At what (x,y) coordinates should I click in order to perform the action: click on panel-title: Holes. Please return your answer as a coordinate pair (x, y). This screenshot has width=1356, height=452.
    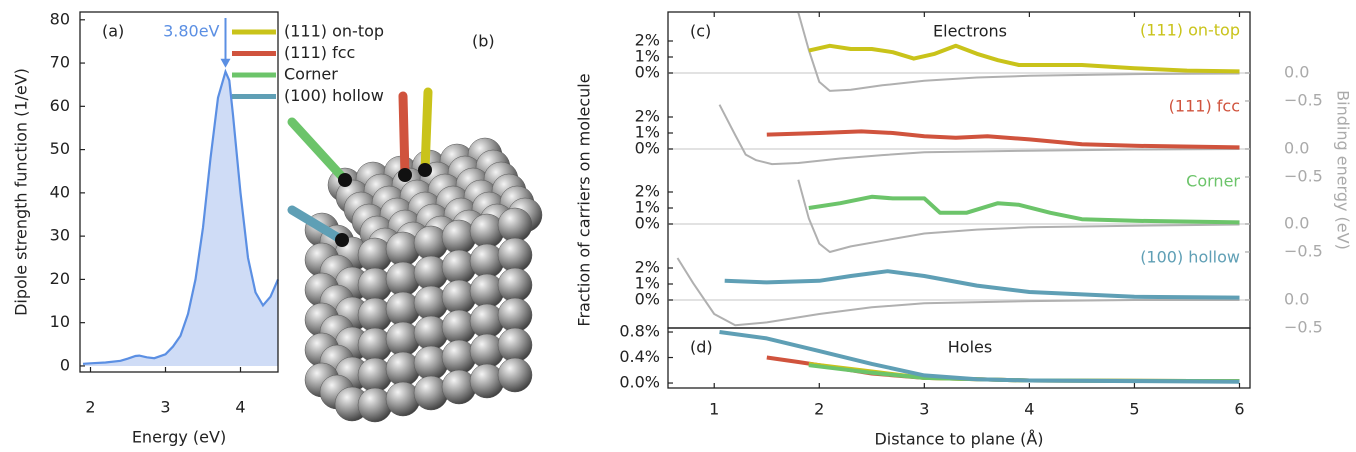
    Looking at the image, I should click on (970, 347).